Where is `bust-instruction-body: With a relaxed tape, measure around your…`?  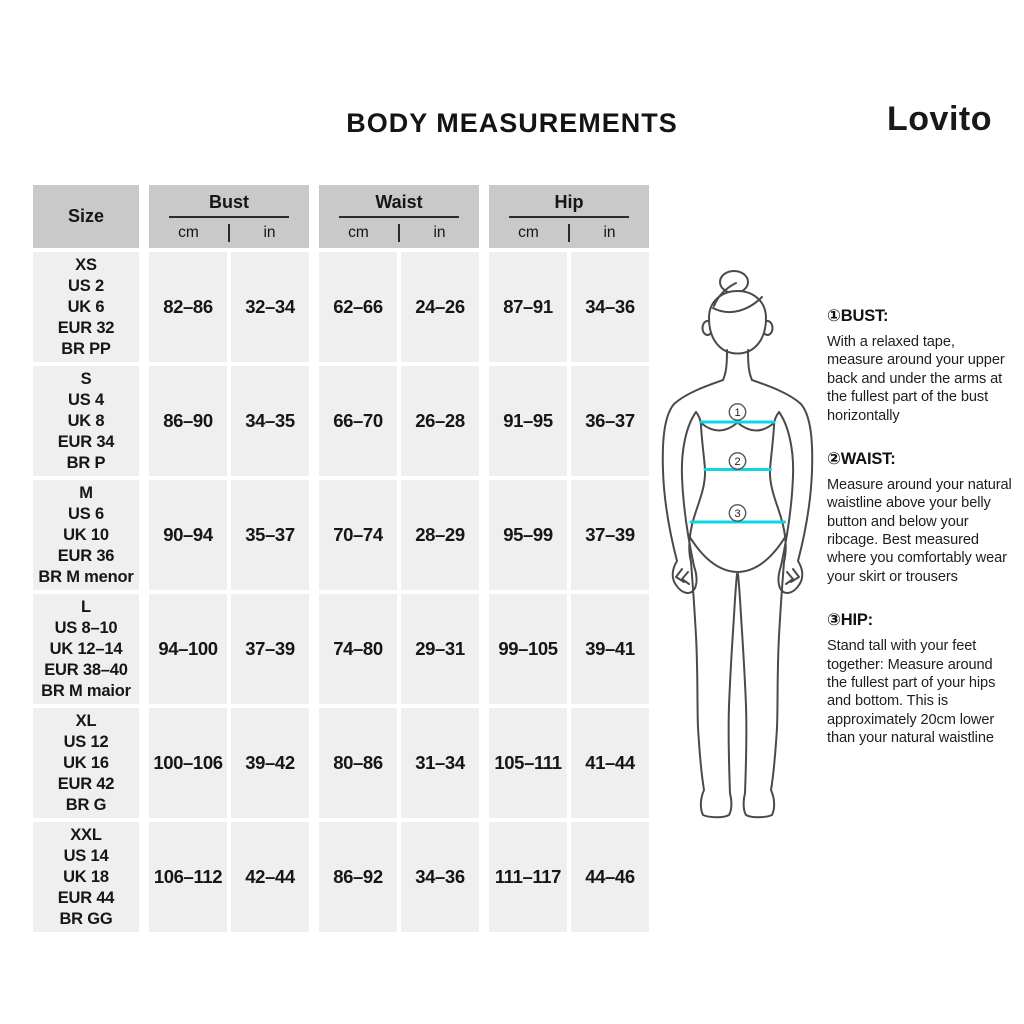
bust-instruction-body: With a relaxed tape, measure around your… is located at coordinates (916, 379).